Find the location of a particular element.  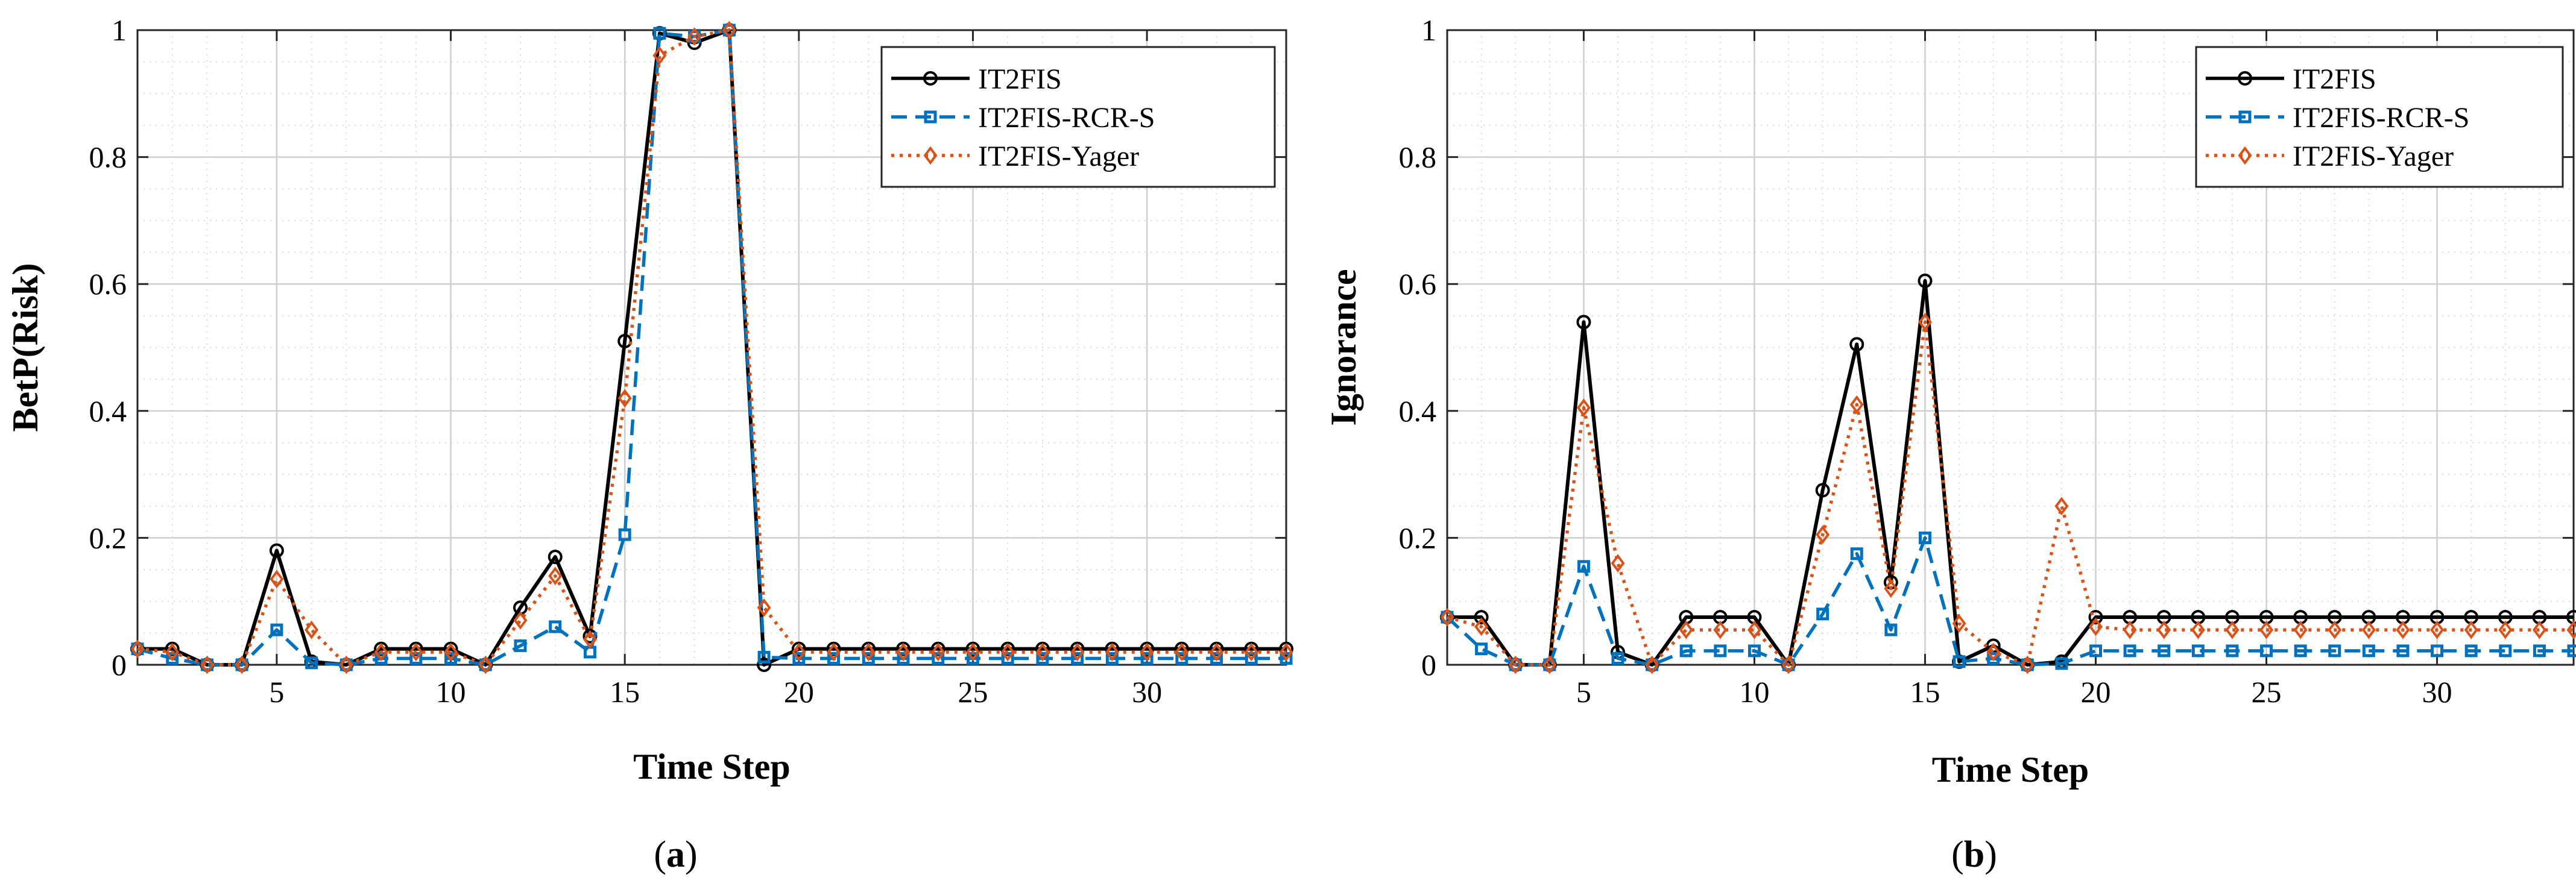

y-axis-title: BetP(Risk) is located at coordinates (25, 347).